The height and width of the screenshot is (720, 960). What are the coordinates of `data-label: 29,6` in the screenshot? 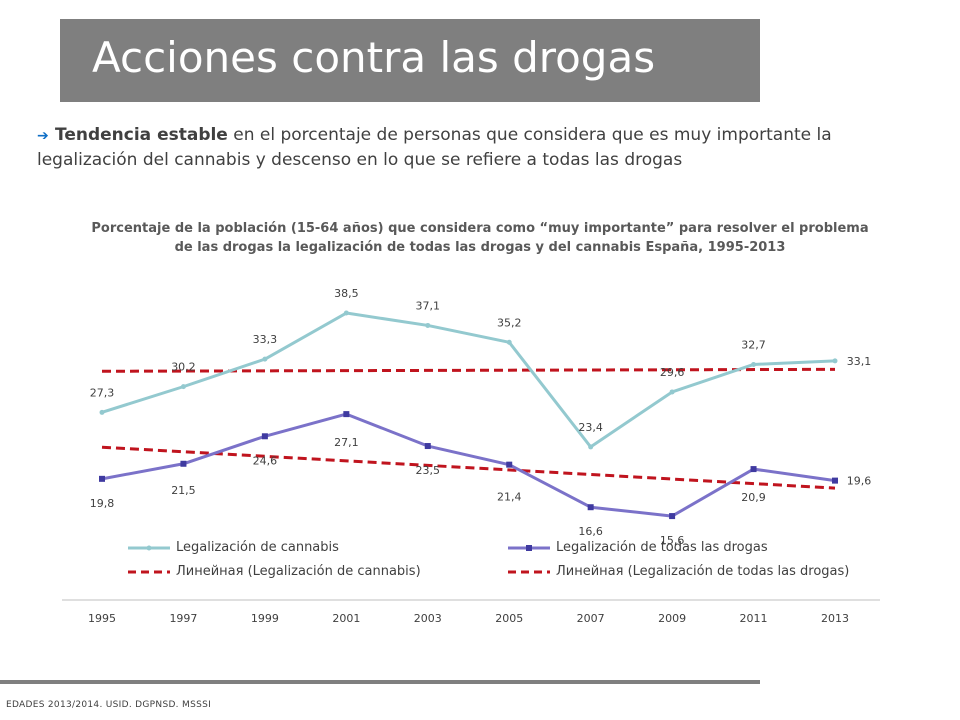 It's located at (672, 372).